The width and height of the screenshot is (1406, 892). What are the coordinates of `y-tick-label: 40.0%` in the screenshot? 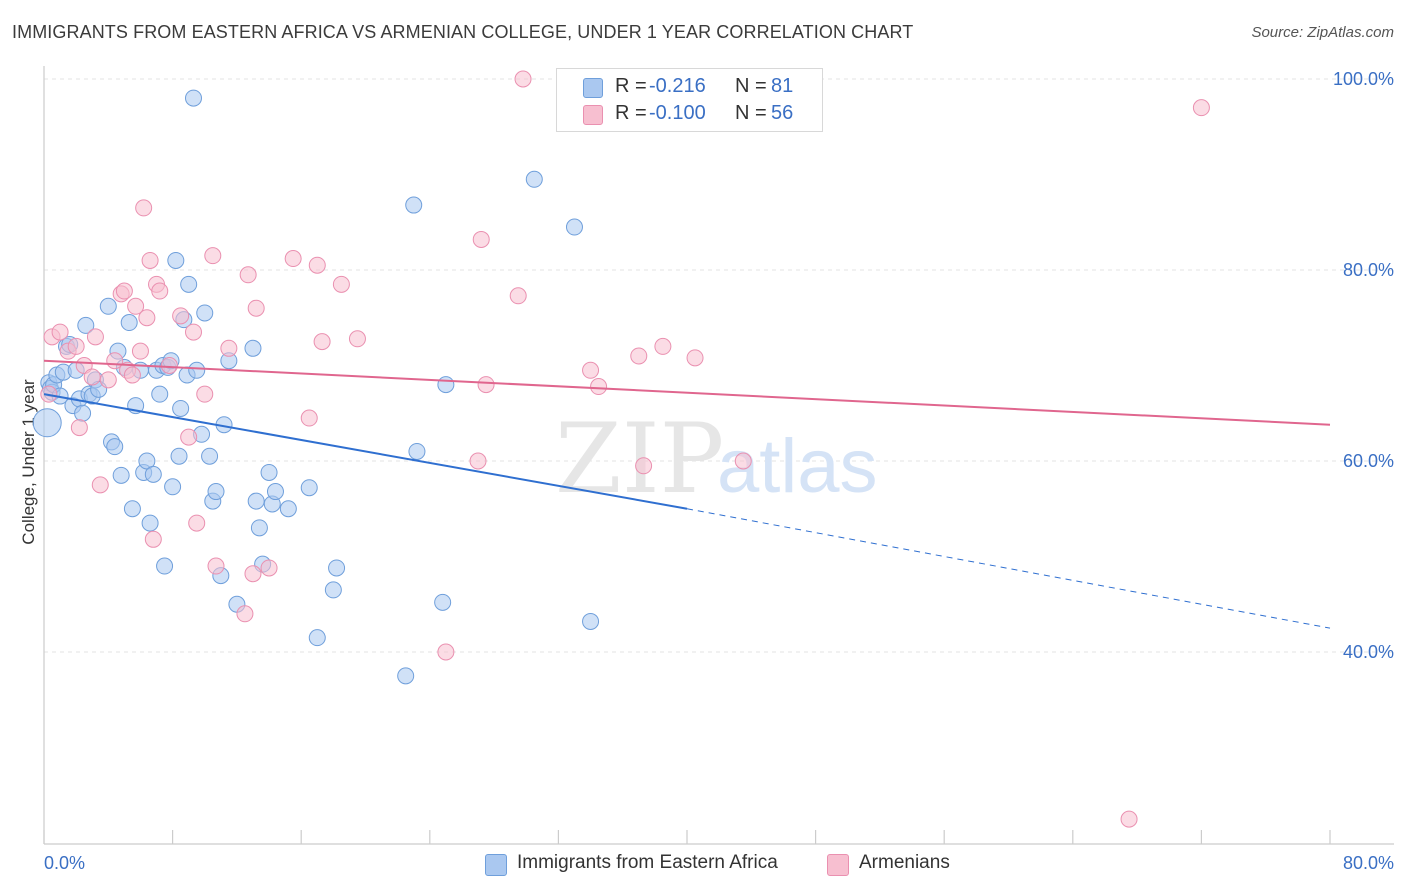 It's located at (1368, 652).